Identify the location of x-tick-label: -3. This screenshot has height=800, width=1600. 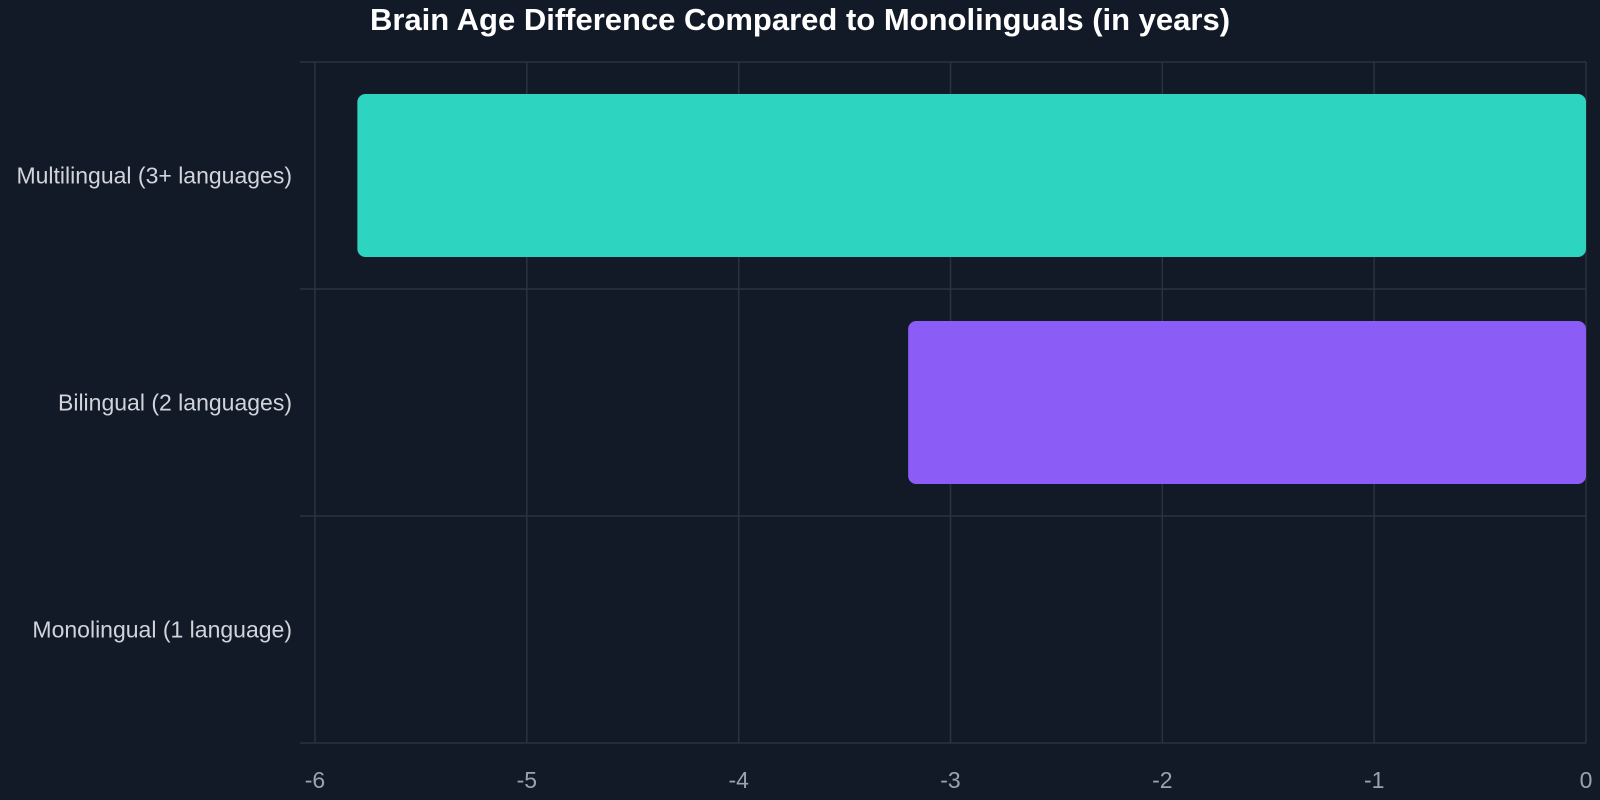
(950, 780).